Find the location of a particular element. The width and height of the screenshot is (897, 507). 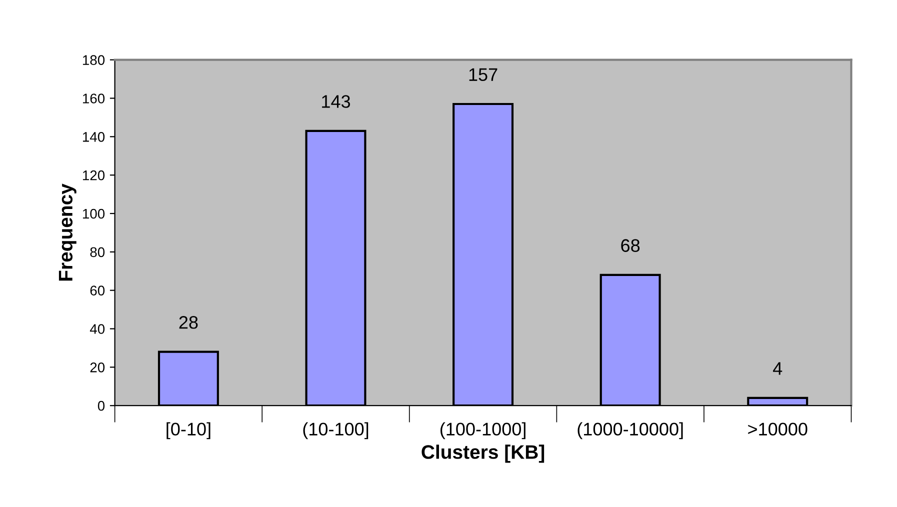

x-tick-label: >10000 is located at coordinates (778, 429).